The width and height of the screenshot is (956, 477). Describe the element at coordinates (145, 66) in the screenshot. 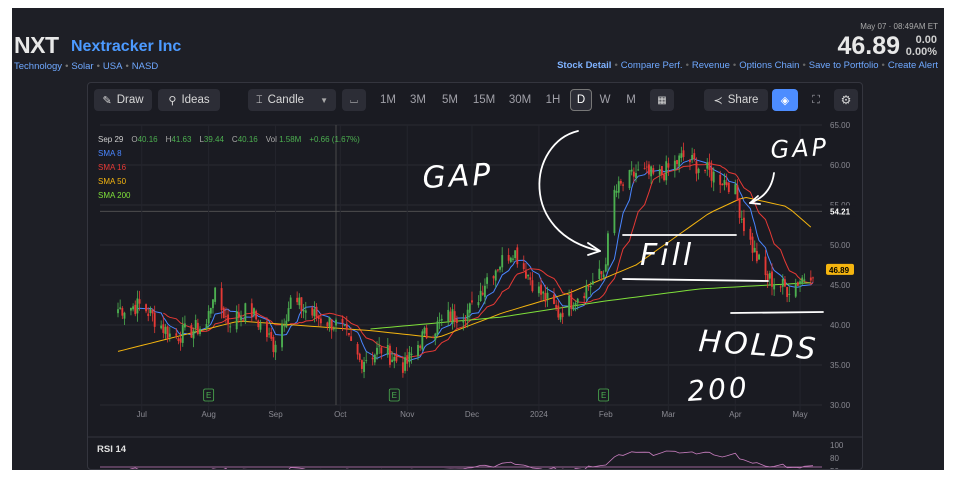

I see `exchange-link: NASD` at that location.